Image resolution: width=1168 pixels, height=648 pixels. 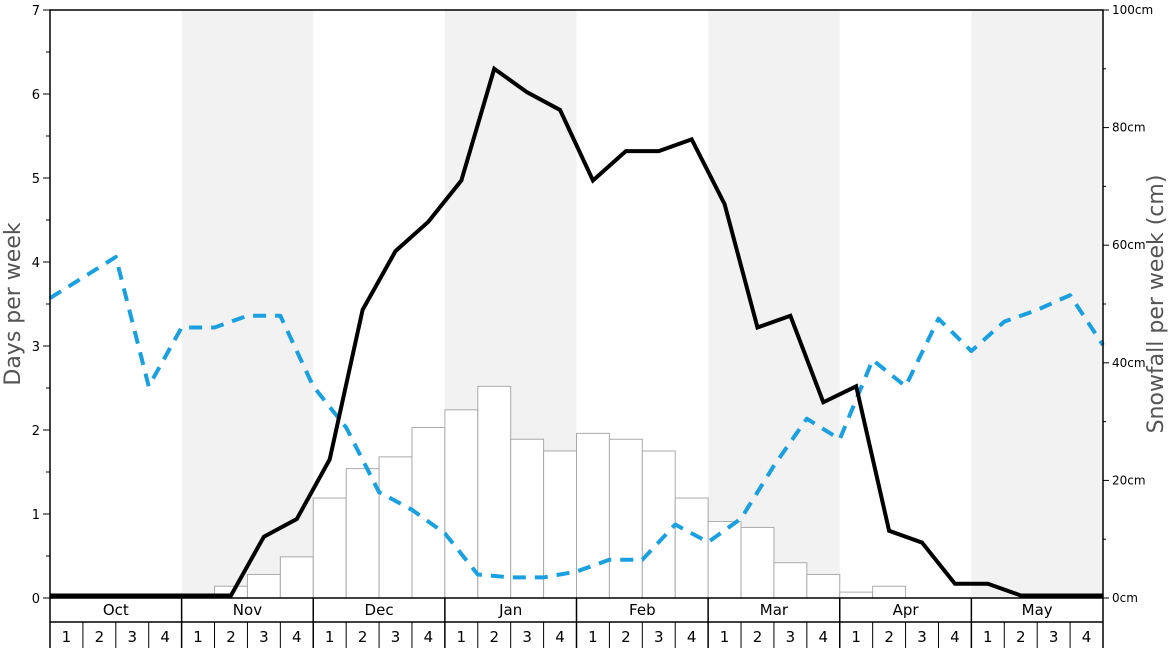 I want to click on right-tick-label: 60cm, so click(x=1129, y=245).